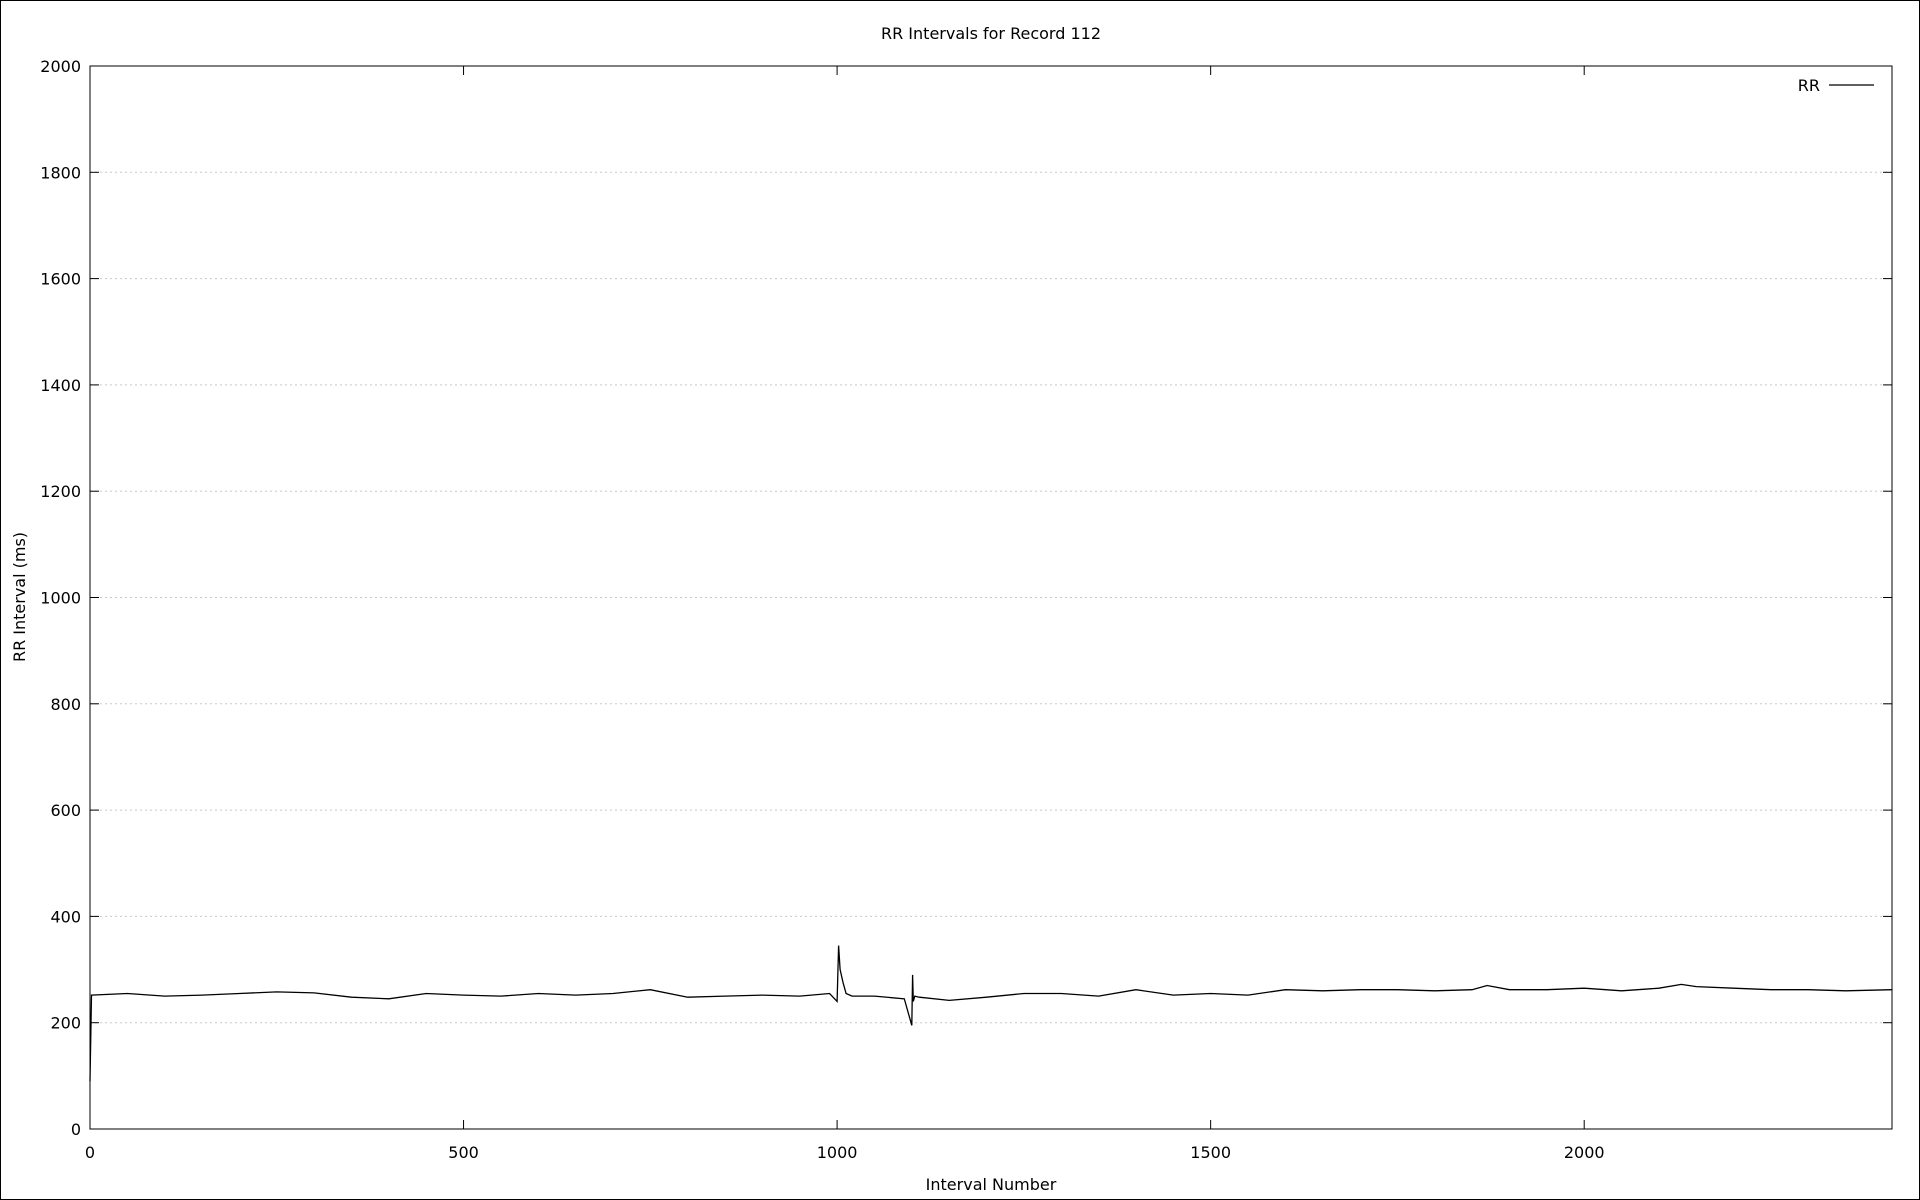 This screenshot has width=1920, height=1200. Describe the element at coordinates (991, 1184) in the screenshot. I see `x-axis-title: Interval Number` at that location.